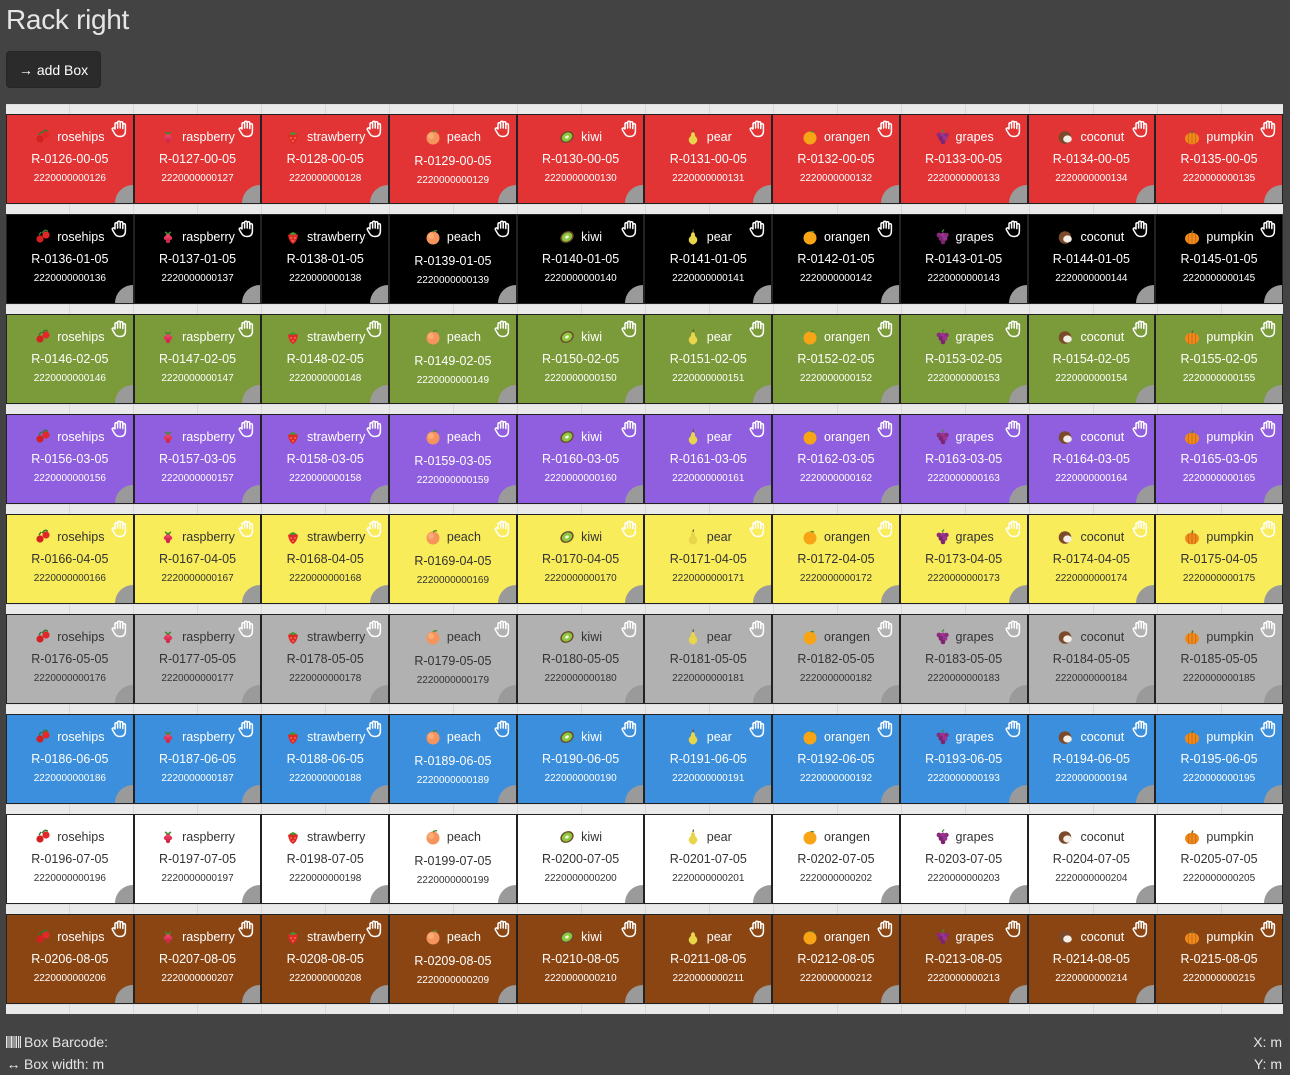 Image resolution: width=1290 pixels, height=1075 pixels. Describe the element at coordinates (325, 359) in the screenshot. I see `rack-box: strawberry R-0148-02-05 2220000000148` at that location.